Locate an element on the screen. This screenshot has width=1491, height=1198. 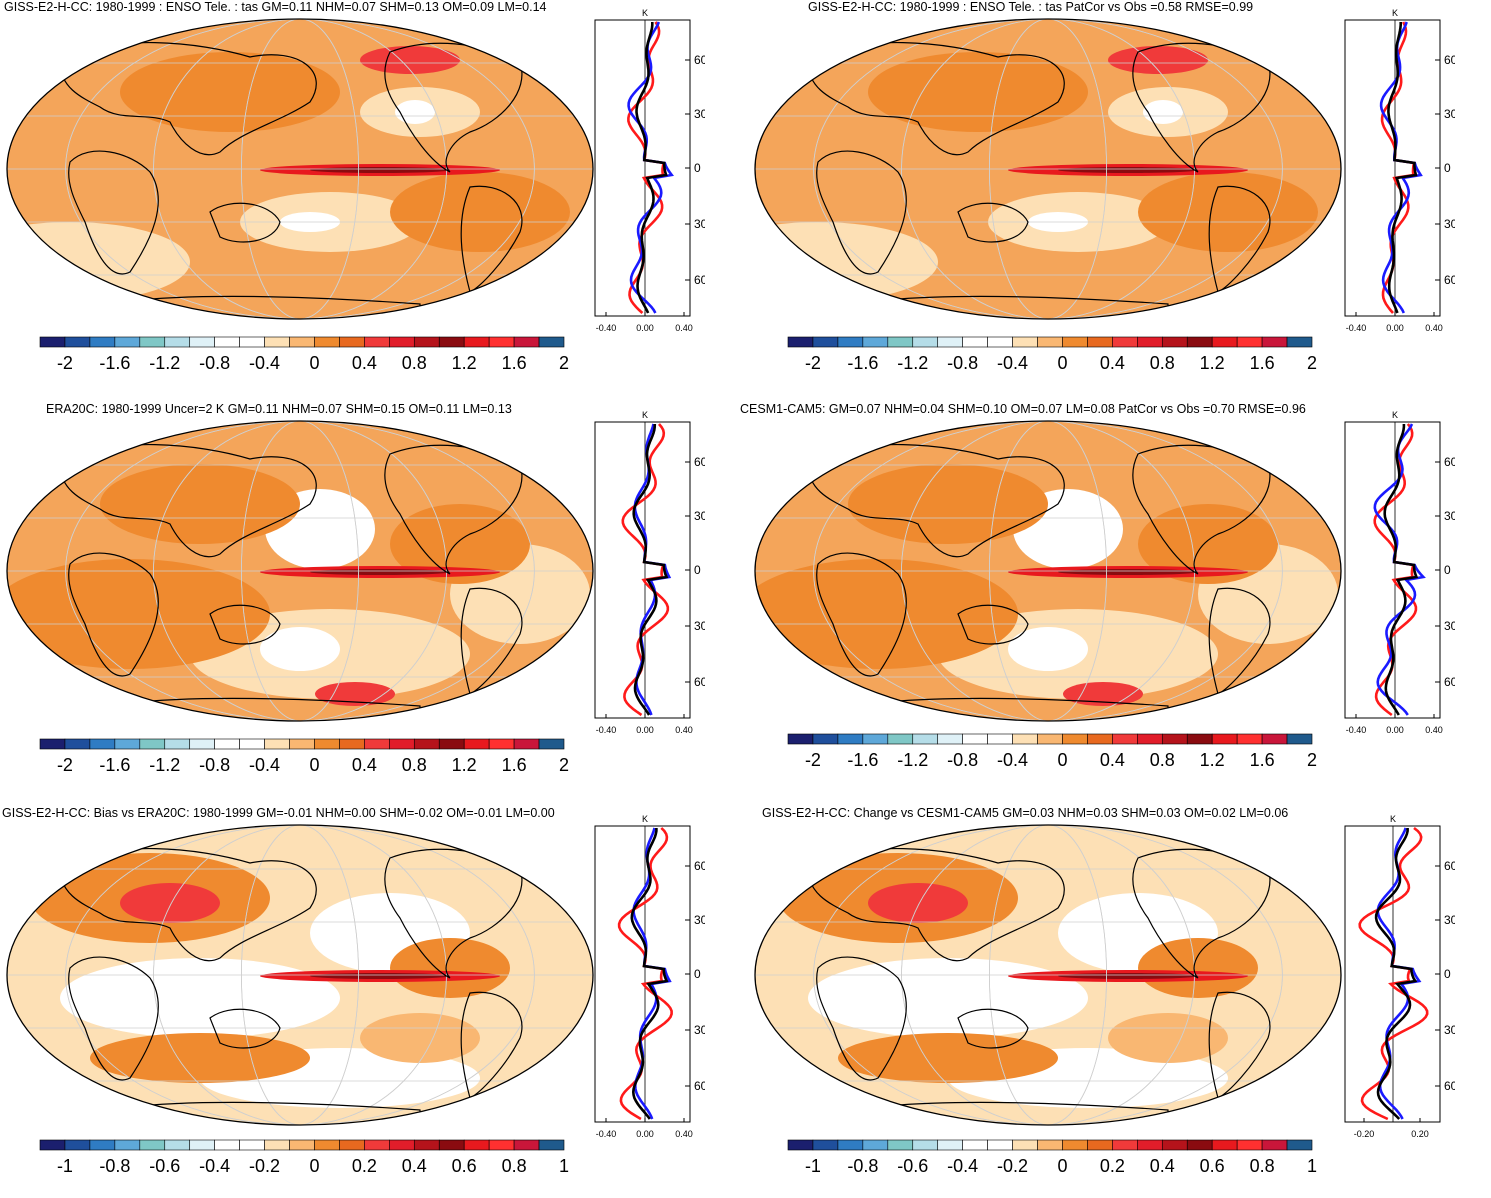
colorbar-tick-label: 1.2 is located at coordinates (464, 363).